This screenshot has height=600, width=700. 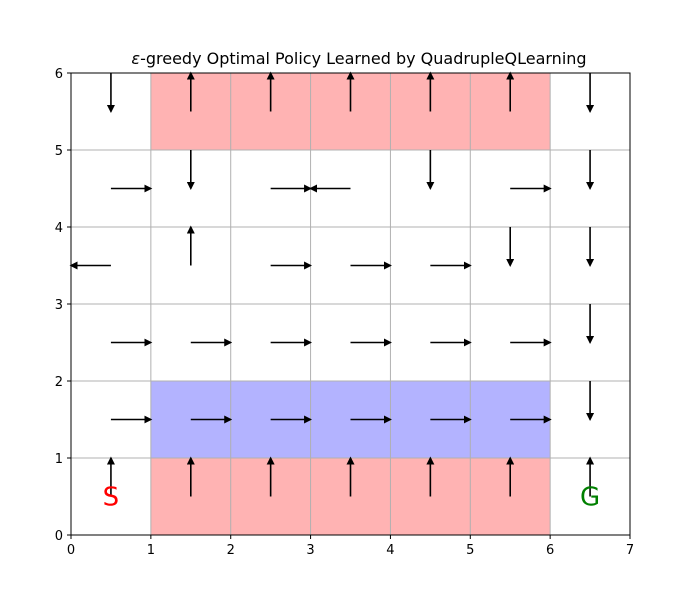 What do you see at coordinates (59, 74) in the screenshot?
I see `y-tick-label: 6` at bounding box center [59, 74].